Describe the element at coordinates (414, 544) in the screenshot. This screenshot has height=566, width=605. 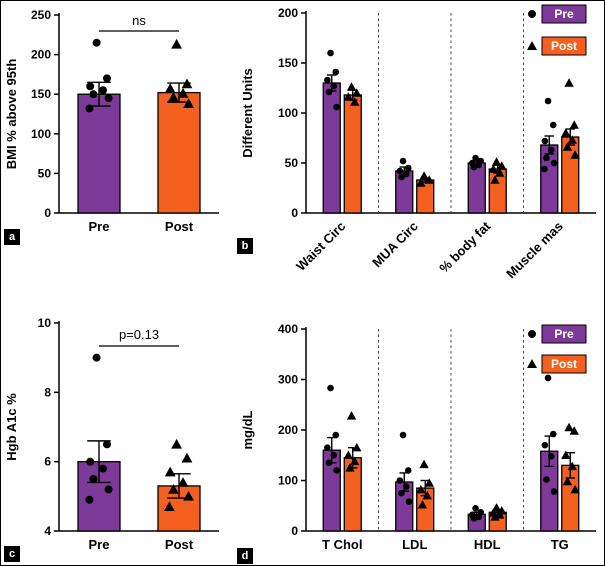
I see `svg-text: LDL` at that location.